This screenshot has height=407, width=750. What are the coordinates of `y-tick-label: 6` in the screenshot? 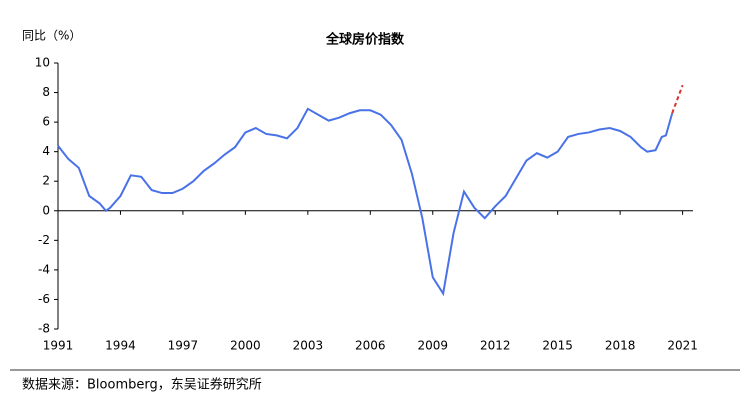 It's located at (46, 122).